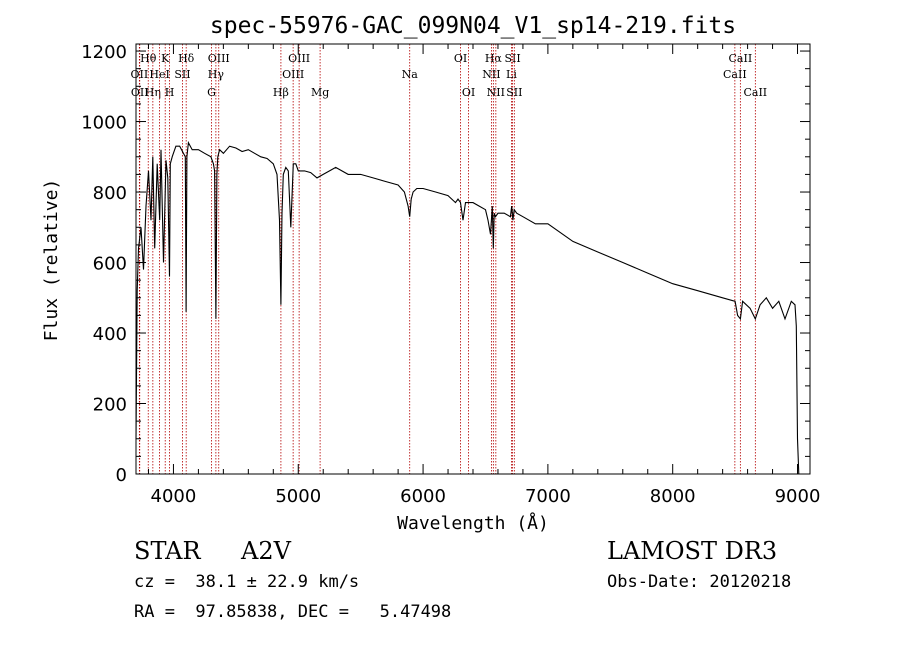  I want to click on y-tick-label: 800, so click(110, 193).